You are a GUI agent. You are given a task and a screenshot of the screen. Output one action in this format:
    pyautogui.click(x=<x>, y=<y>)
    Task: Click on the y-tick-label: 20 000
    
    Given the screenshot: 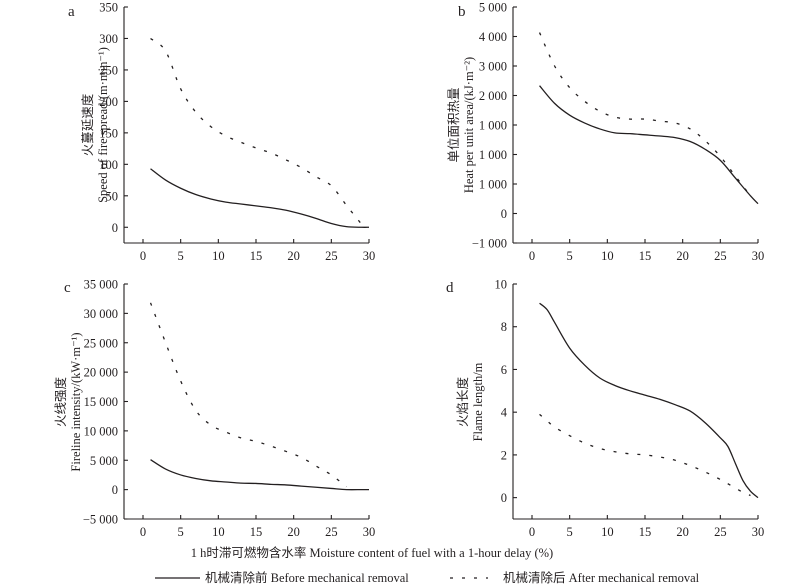 What is the action you would take?
    pyautogui.click(x=101, y=373)
    